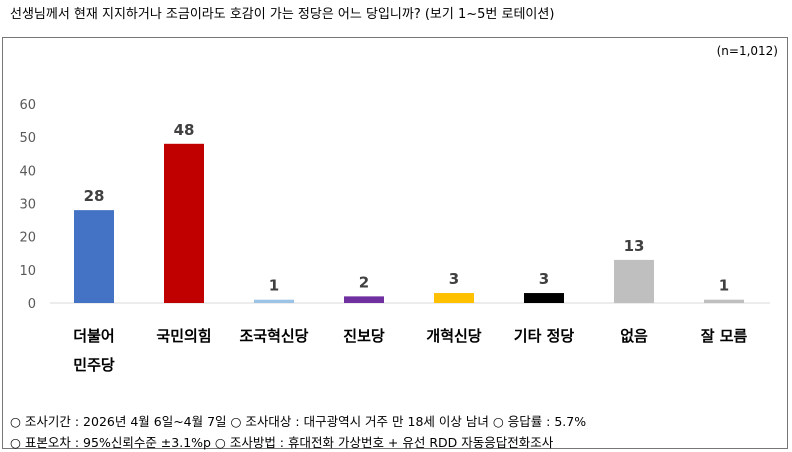  What do you see at coordinates (634, 246) in the screenshot?
I see `data-label: 13` at bounding box center [634, 246].